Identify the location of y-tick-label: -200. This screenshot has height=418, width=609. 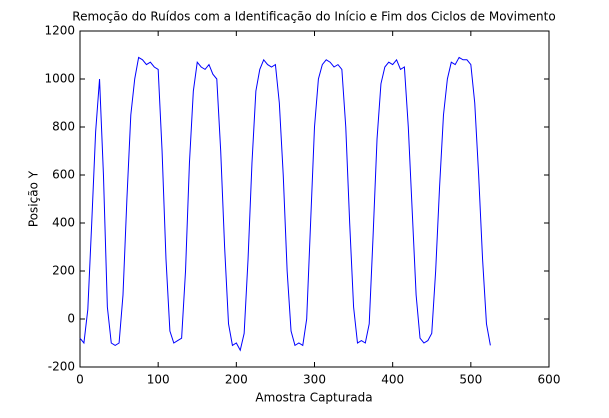
(61, 367).